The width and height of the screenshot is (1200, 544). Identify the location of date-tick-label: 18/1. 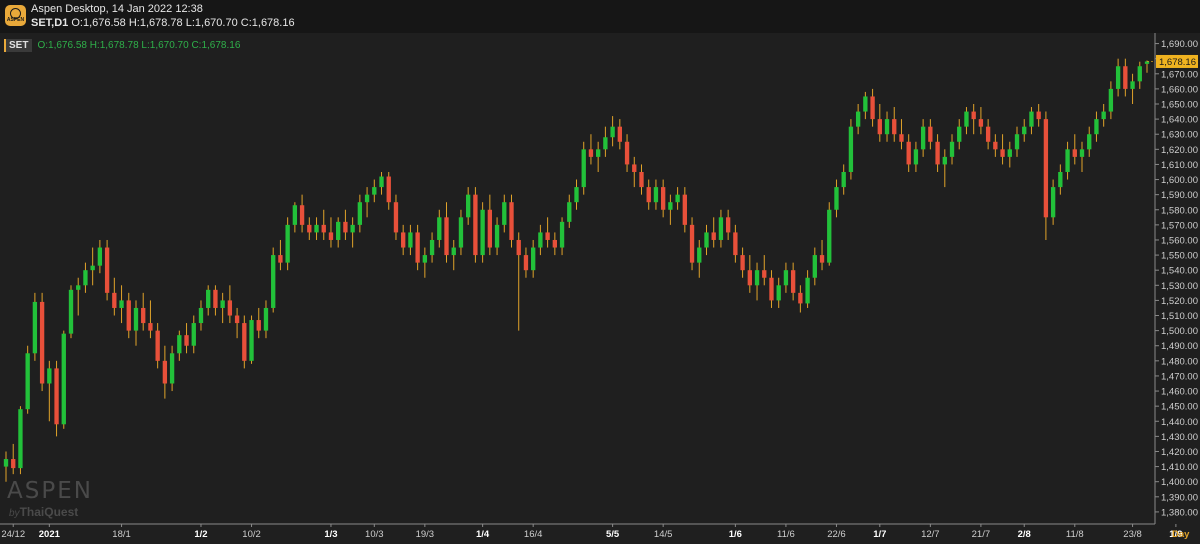
(121, 534).